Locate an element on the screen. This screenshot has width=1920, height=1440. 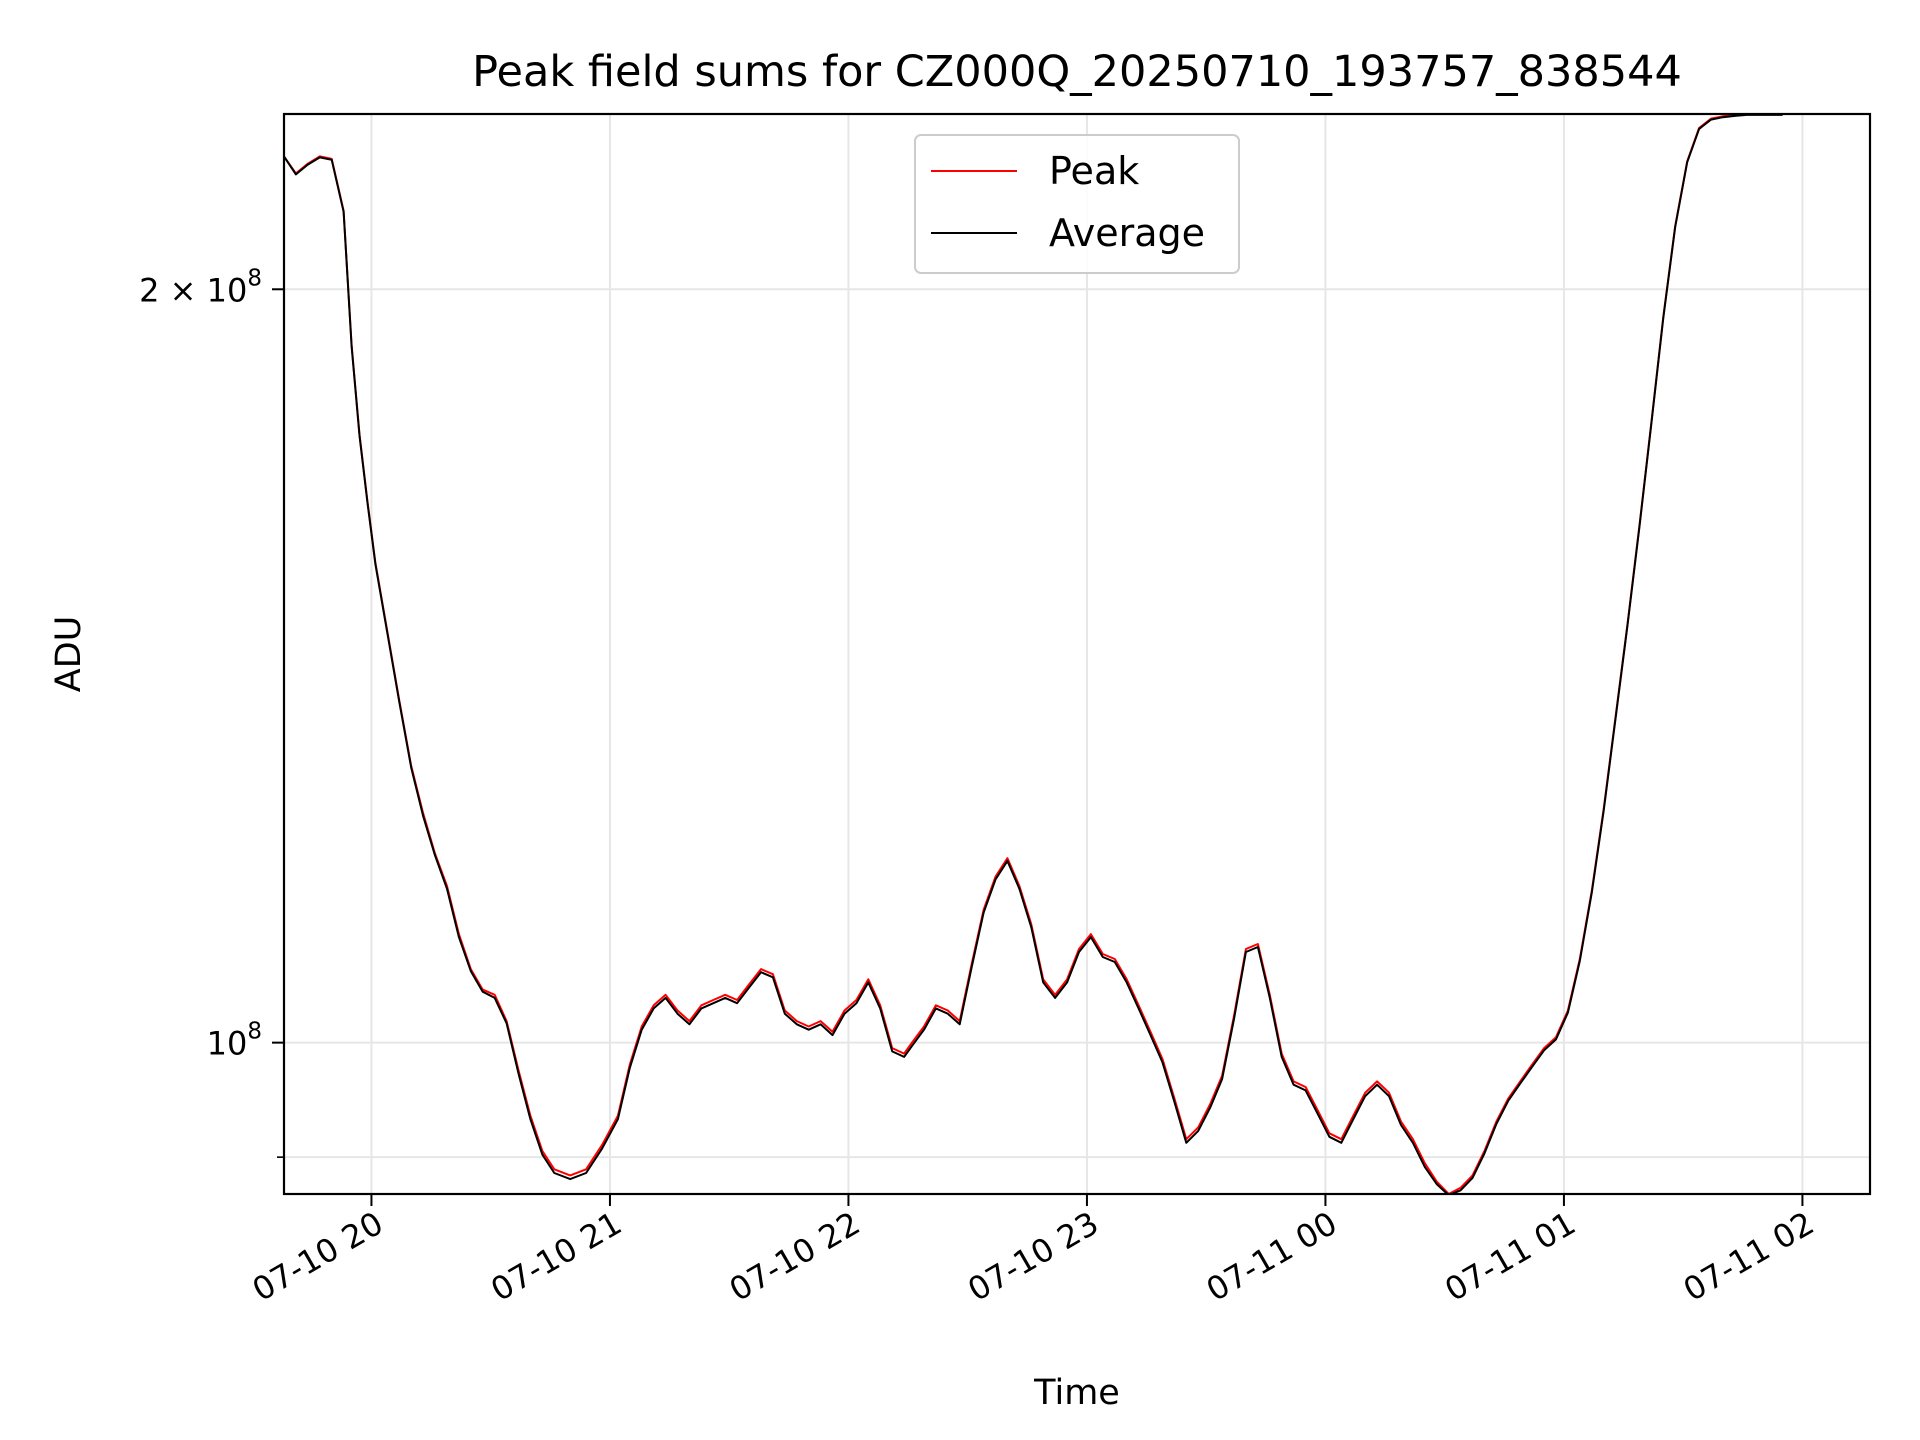
legend-label: Average is located at coordinates (1127, 233).